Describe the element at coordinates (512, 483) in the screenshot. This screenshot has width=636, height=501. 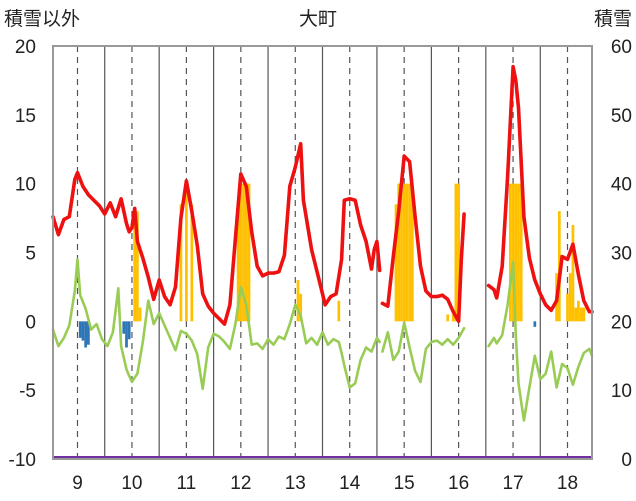
I see `x-tick-17: 17` at that location.